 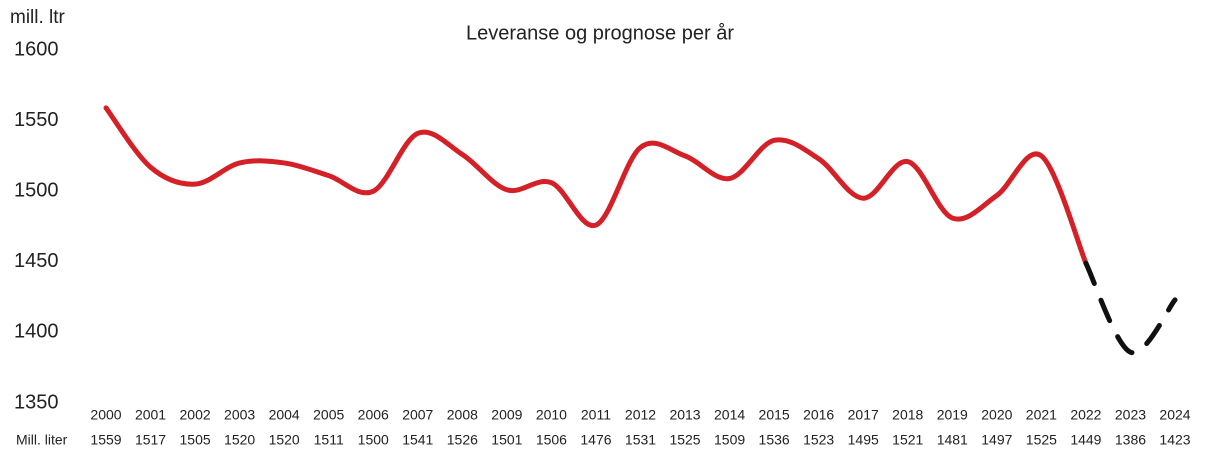 What do you see at coordinates (863, 415) in the screenshot?
I see `x-tick-label: 2017` at bounding box center [863, 415].